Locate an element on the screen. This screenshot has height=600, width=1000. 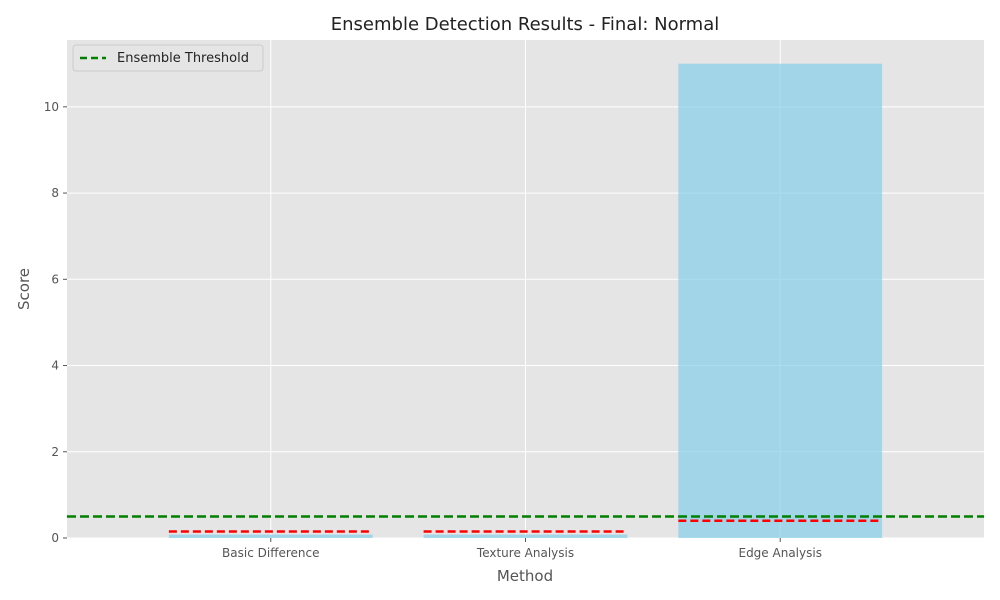
y-axis-label: Score is located at coordinates (24, 289).